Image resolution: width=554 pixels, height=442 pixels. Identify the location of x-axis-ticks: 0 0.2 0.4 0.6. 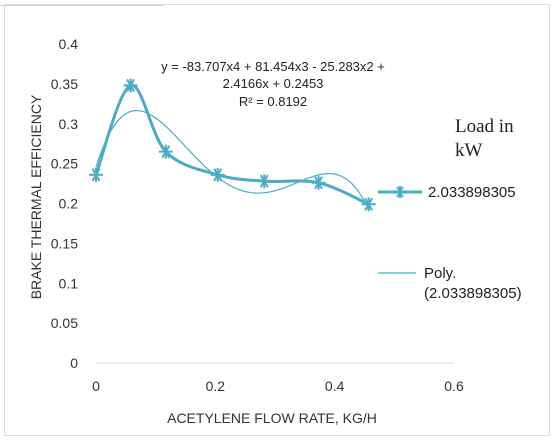
(278, 386).